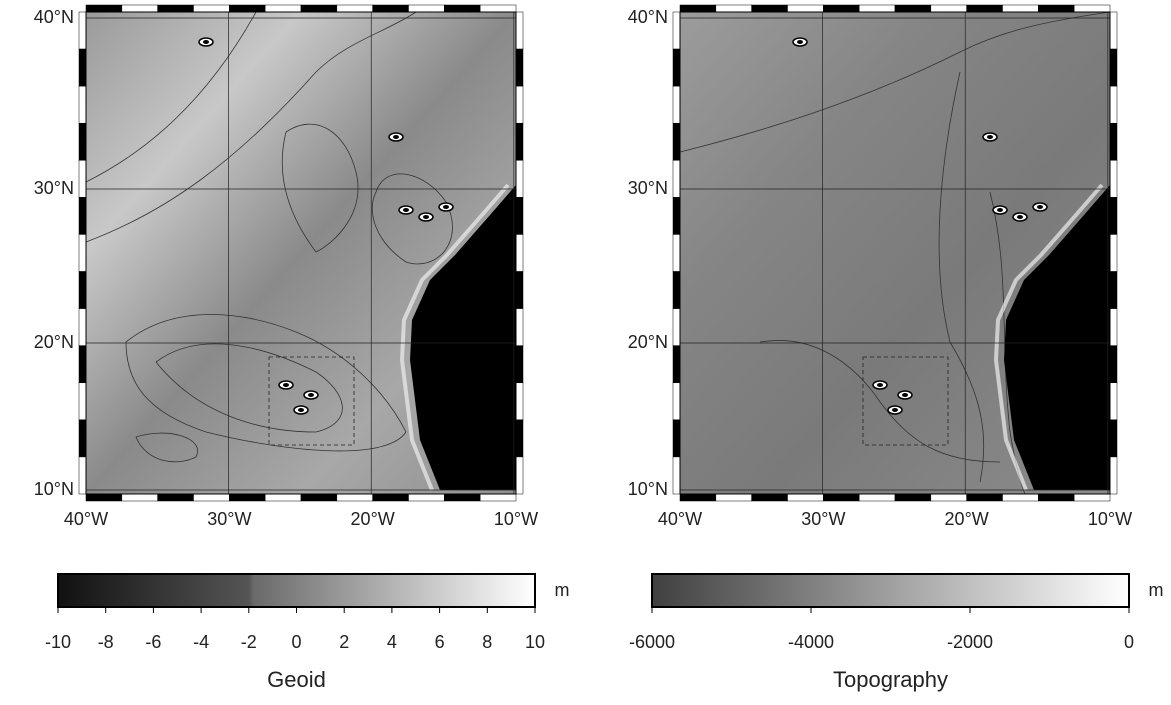 Image resolution: width=1171 pixels, height=705 pixels. What do you see at coordinates (535, 642) in the screenshot?
I see `colorbar-tick-label: 10` at bounding box center [535, 642].